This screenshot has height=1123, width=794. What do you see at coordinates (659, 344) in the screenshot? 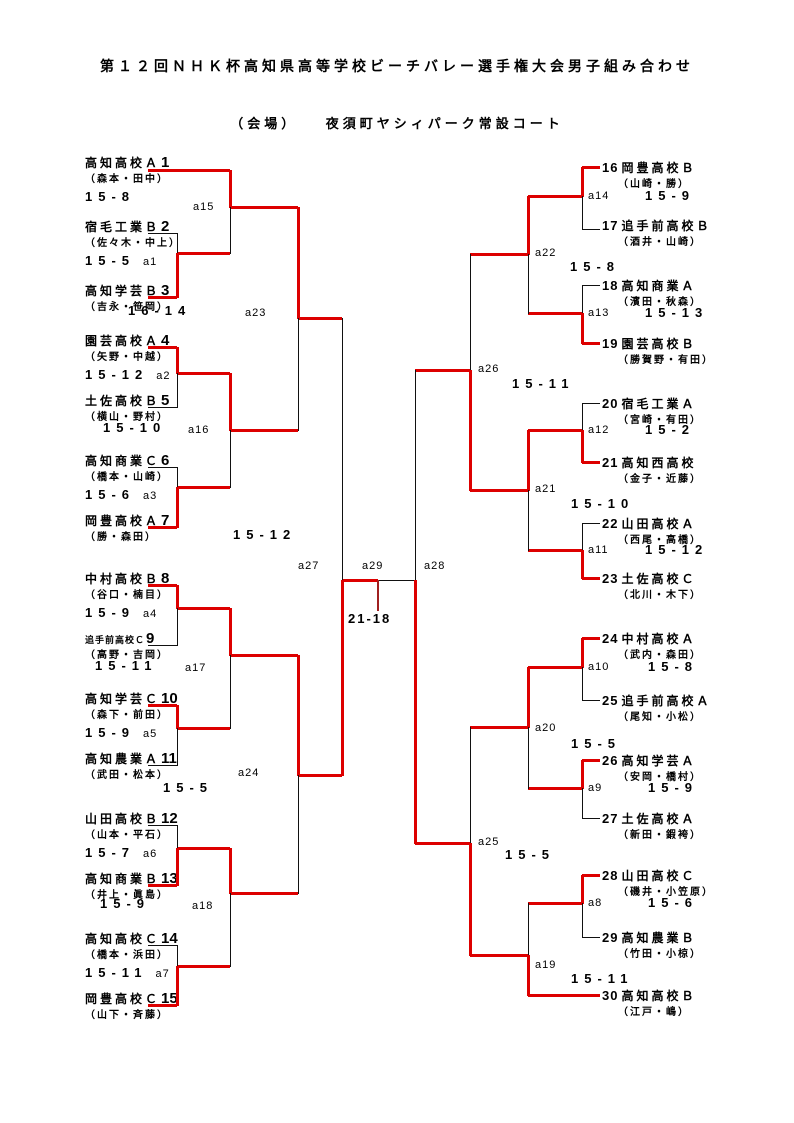
I see `team-school: 園芸高校Ｂ` at bounding box center [659, 344].